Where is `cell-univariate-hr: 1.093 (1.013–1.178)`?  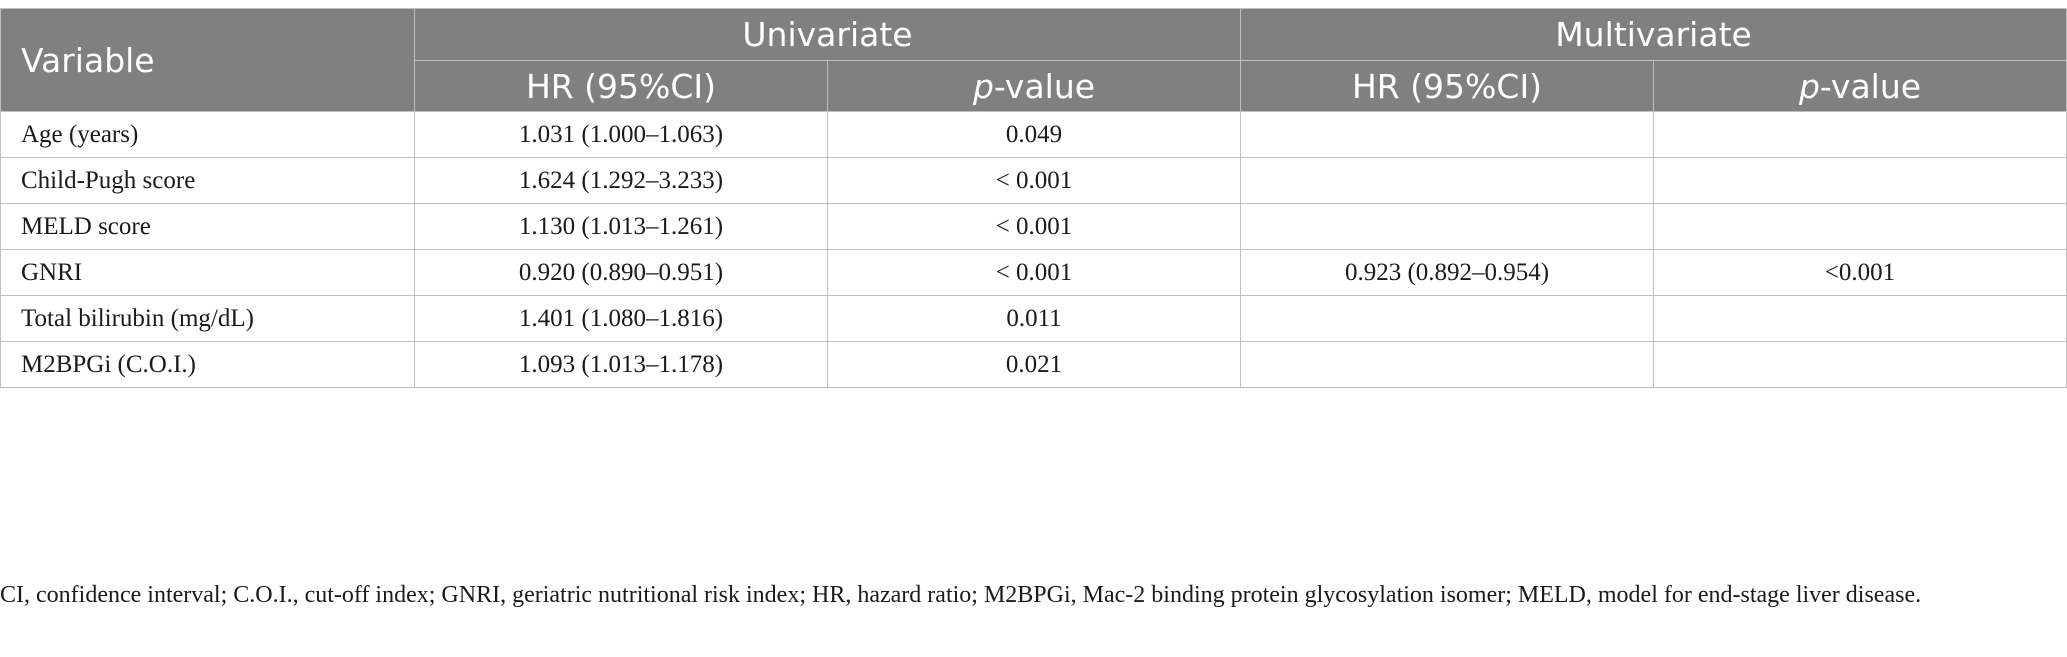 cell-univariate-hr: 1.093 (1.013–1.178) is located at coordinates (621, 364).